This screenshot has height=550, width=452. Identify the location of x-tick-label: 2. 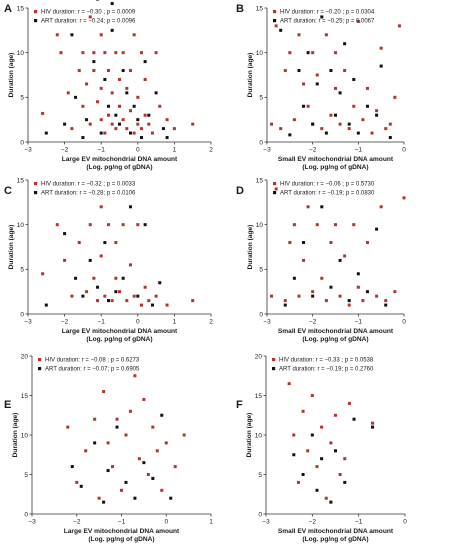
(211, 150).